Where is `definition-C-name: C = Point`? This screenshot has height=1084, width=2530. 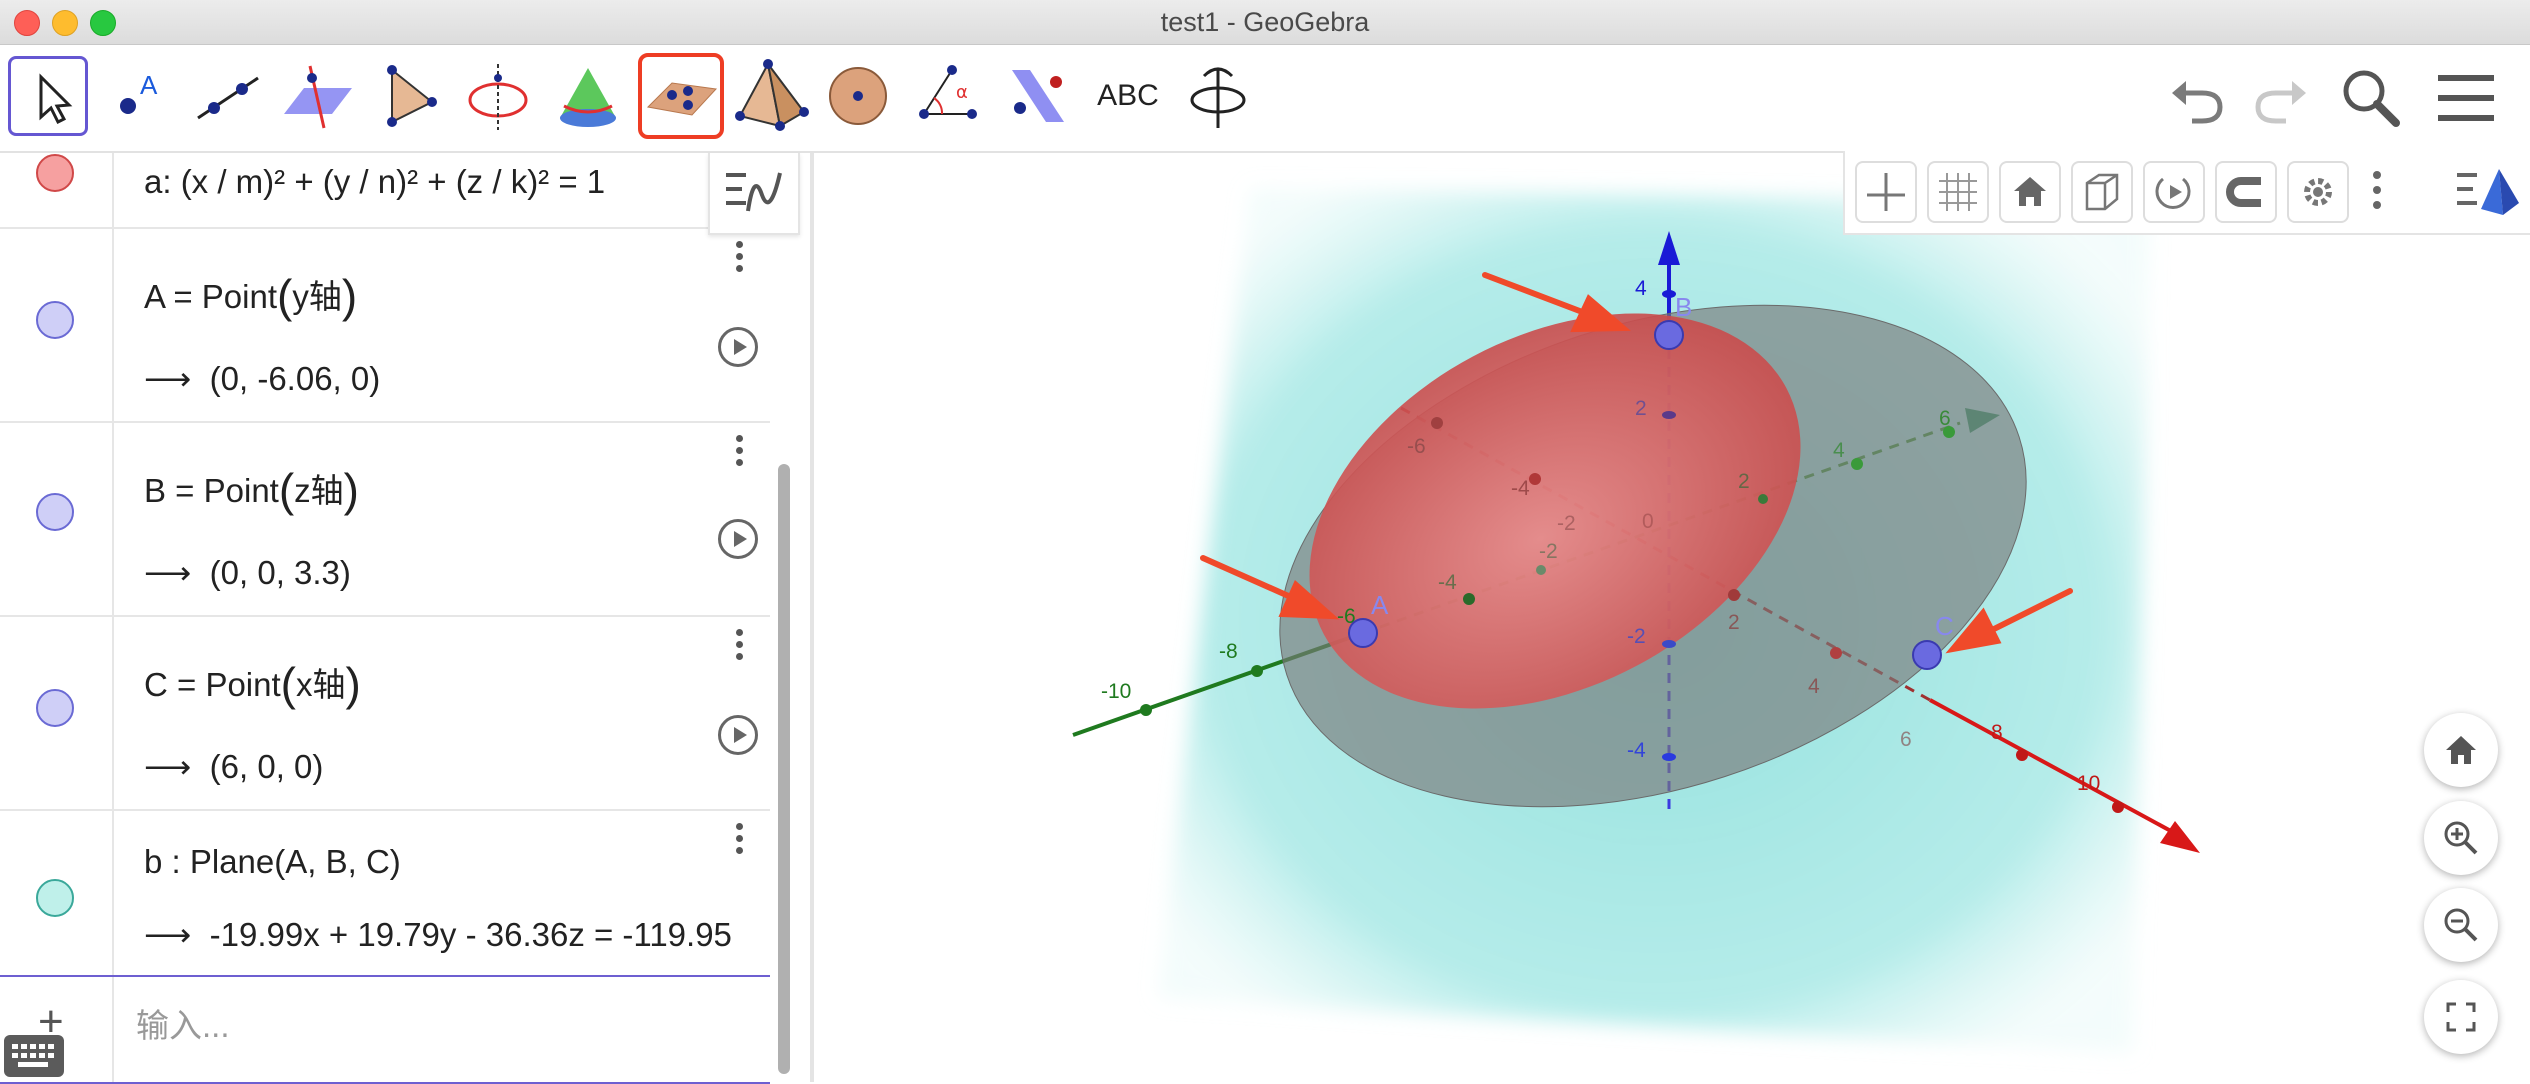 definition-C-name: C = Point is located at coordinates (212, 684).